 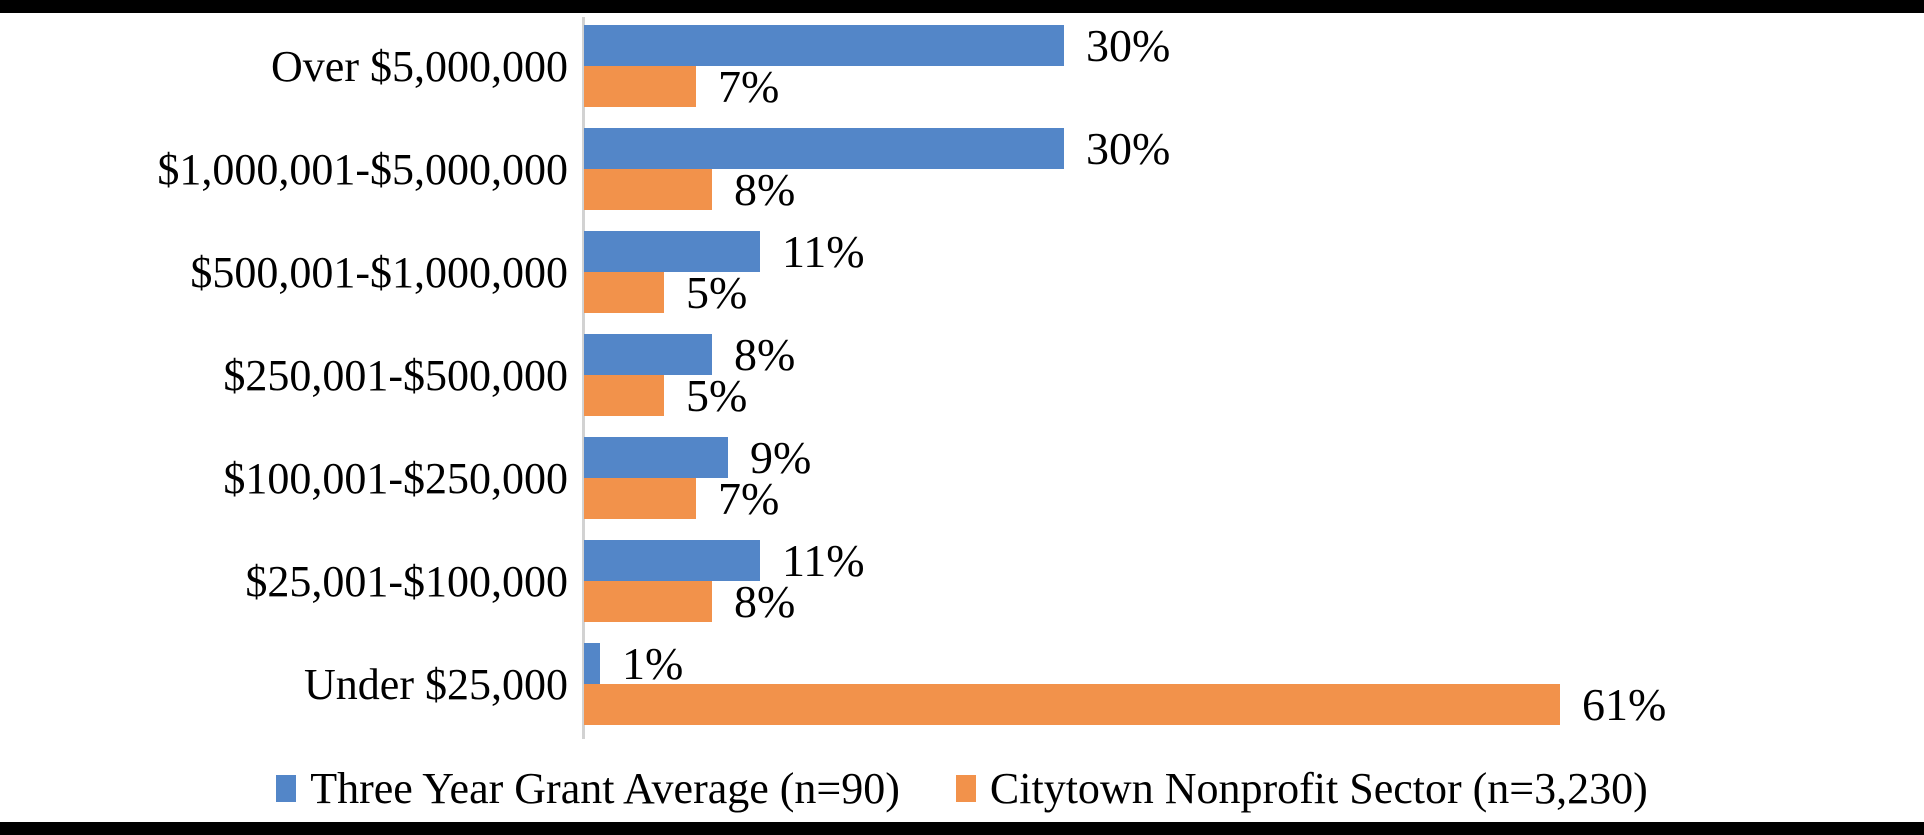 What do you see at coordinates (286, 788) in the screenshot?
I see `legend-swatch-blue` at bounding box center [286, 788].